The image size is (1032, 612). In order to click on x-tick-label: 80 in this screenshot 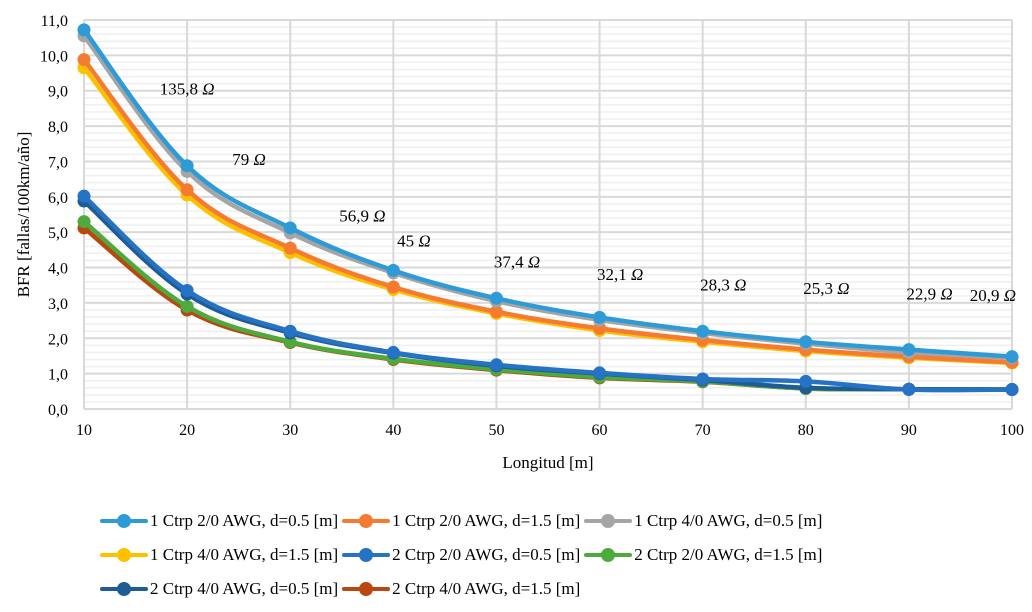, I will do `click(806, 430)`.